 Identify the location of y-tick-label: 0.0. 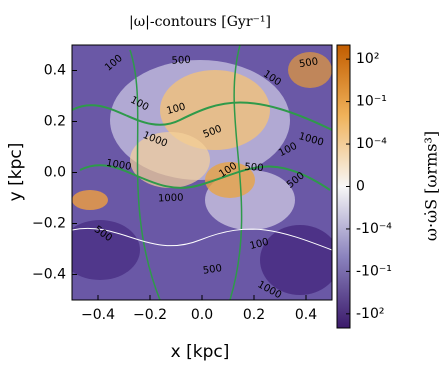
(55, 173).